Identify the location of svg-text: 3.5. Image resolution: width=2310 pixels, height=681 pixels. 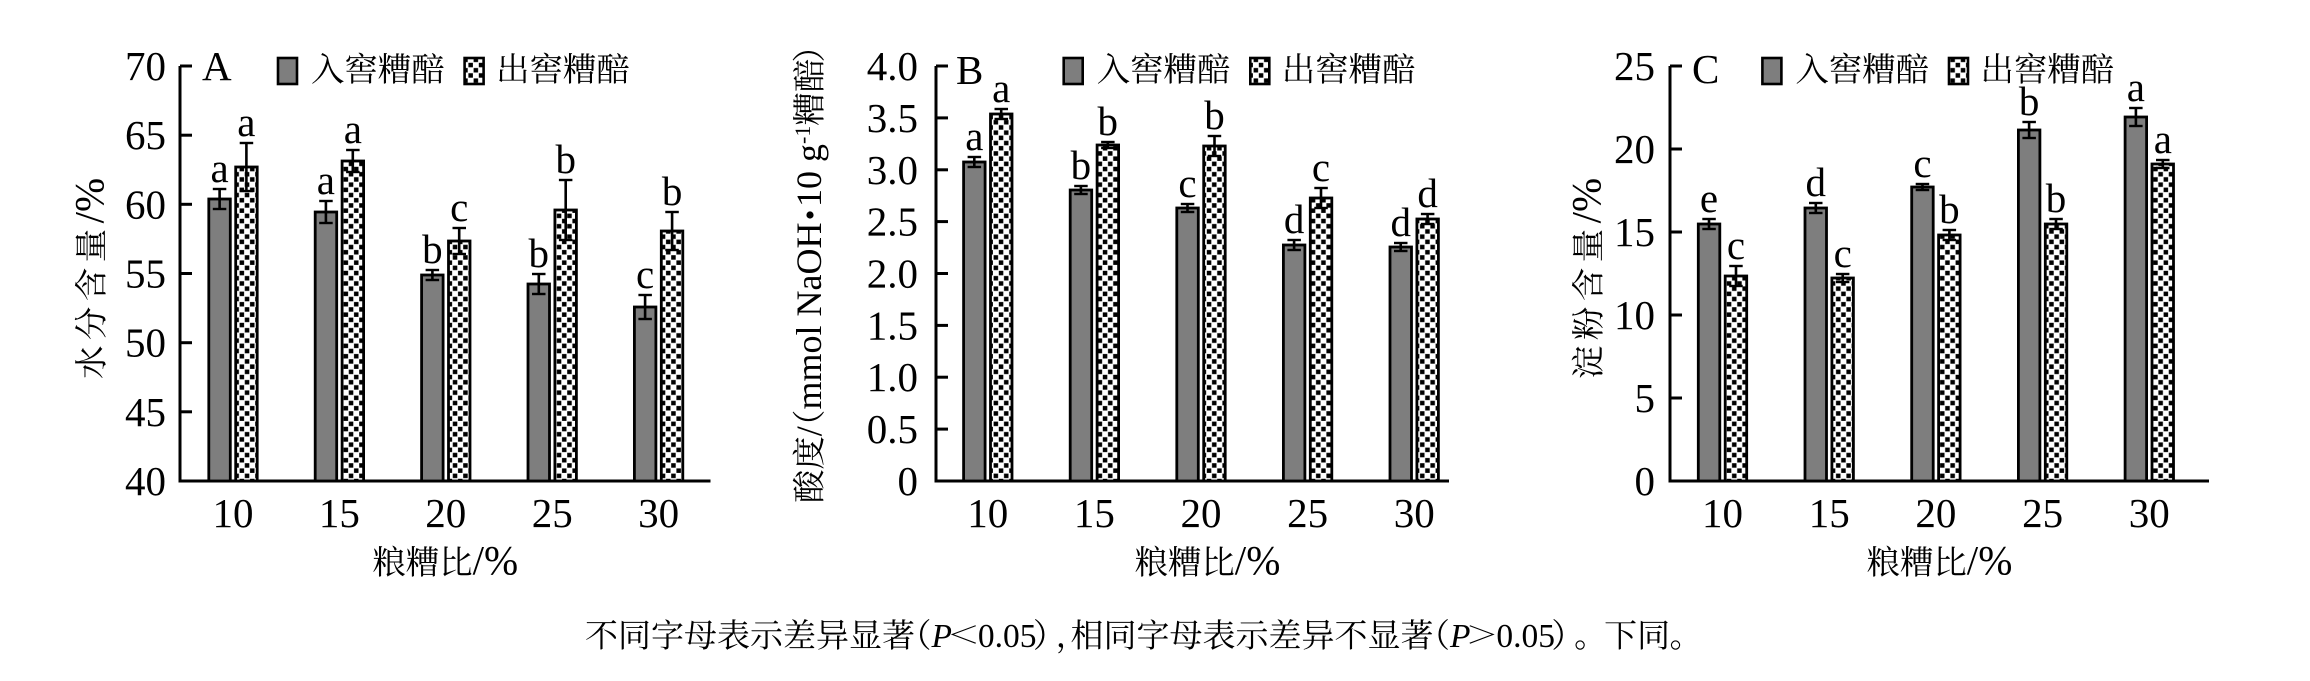
(892, 118).